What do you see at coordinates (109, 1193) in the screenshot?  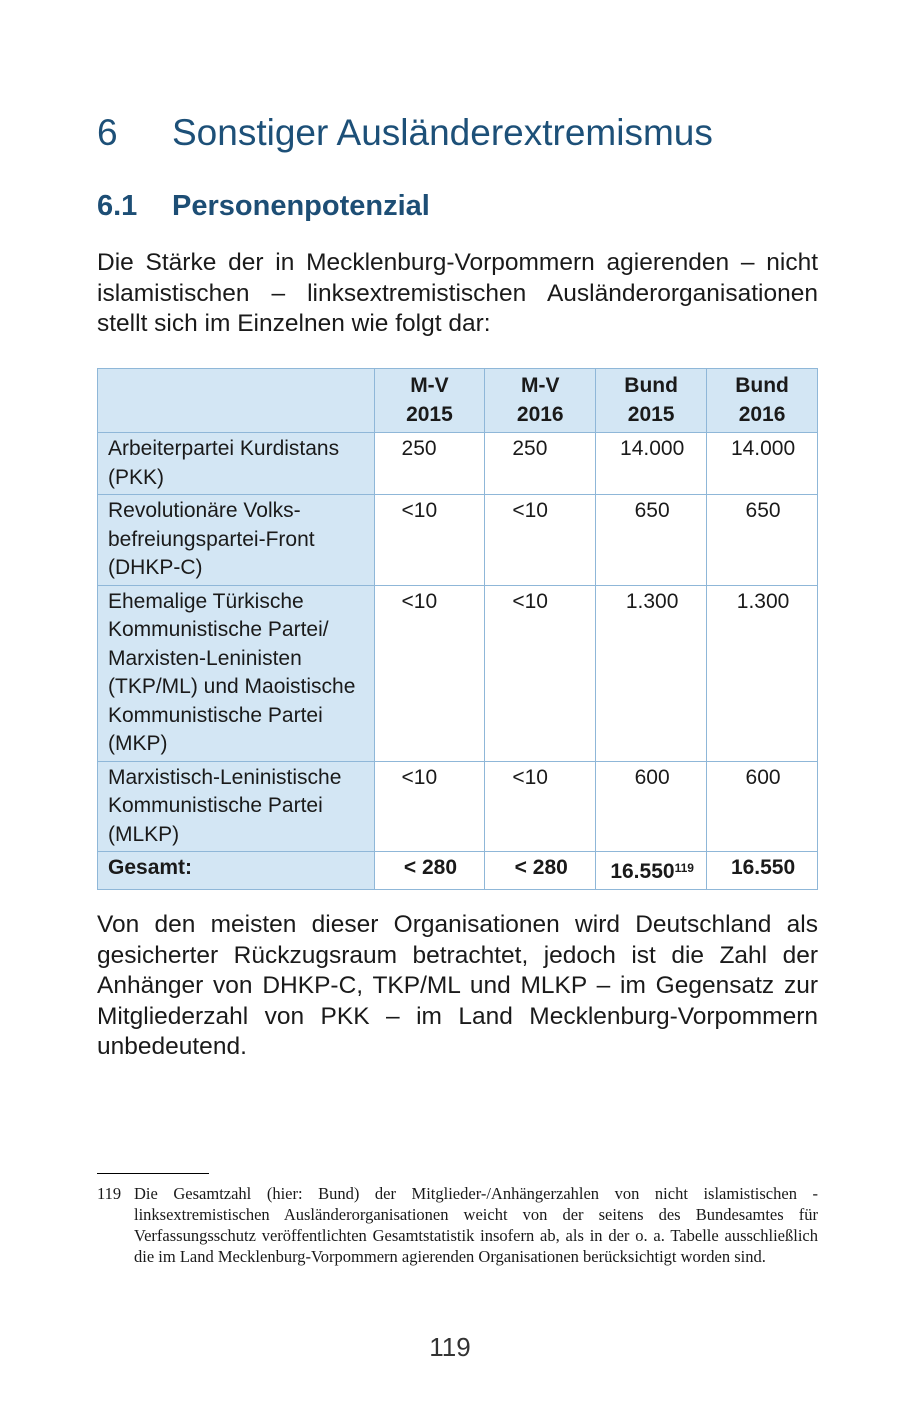 I see `footnote-number: 119` at bounding box center [109, 1193].